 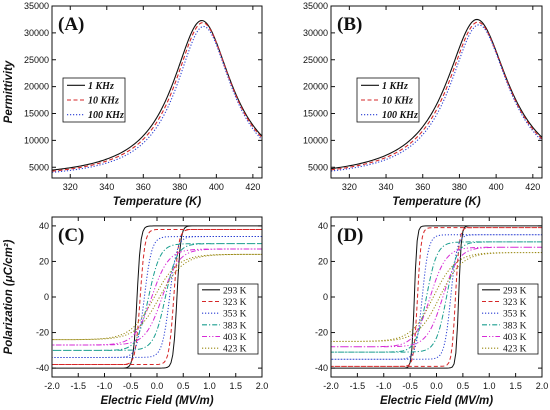 What do you see at coordinates (9, 91) in the screenshot?
I see `y-axis-label: Permittivity` at bounding box center [9, 91].